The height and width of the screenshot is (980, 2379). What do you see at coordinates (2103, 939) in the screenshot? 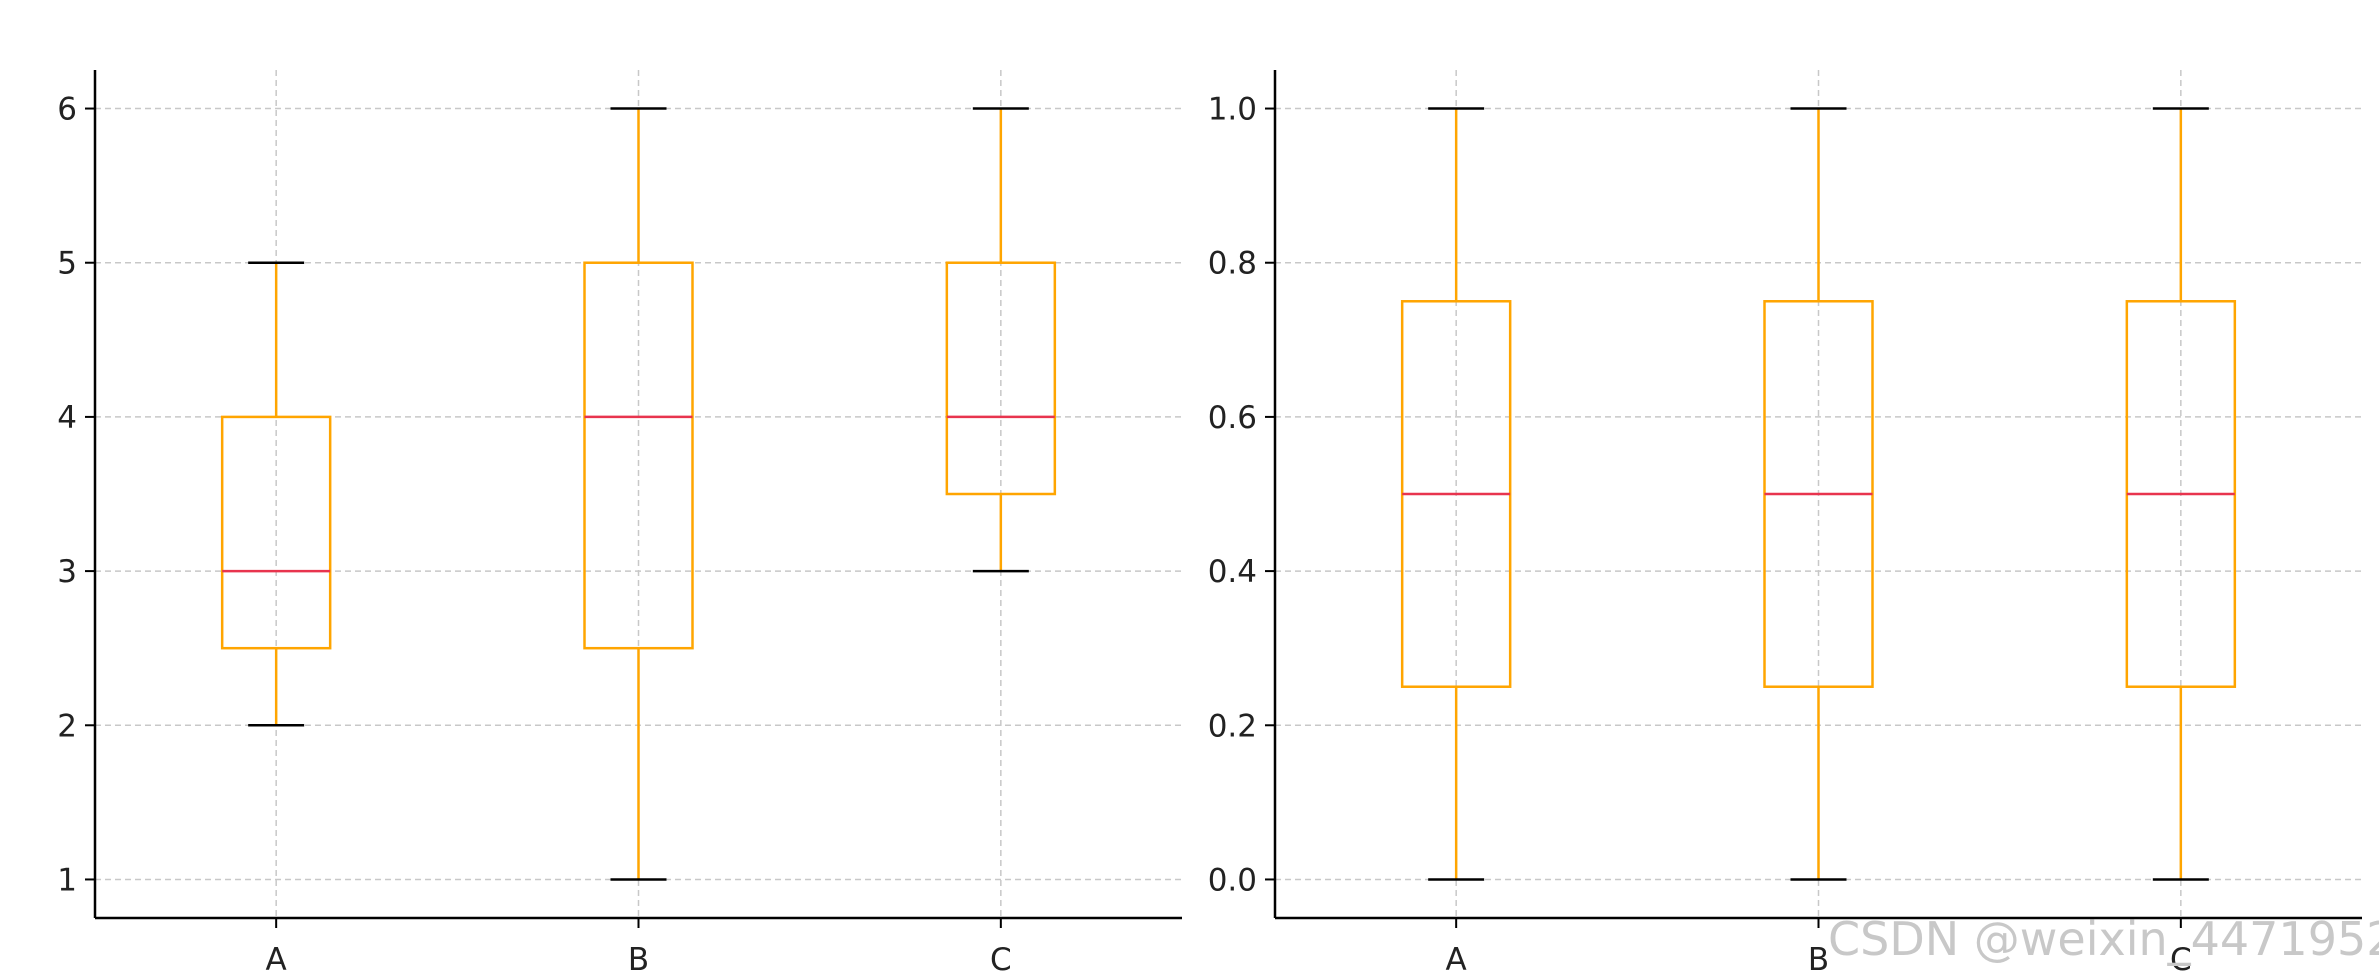
I see `watermark: CSDN @weixin_44719529` at bounding box center [2103, 939].